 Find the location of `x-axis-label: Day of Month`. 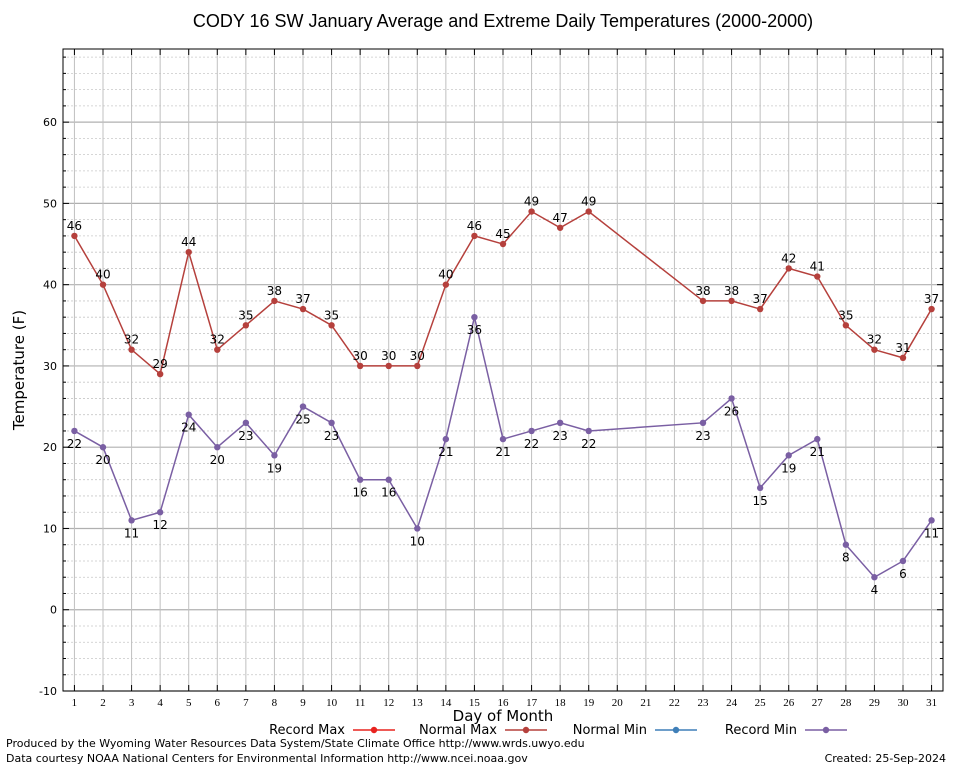

x-axis-label: Day of Month is located at coordinates (503, 716).